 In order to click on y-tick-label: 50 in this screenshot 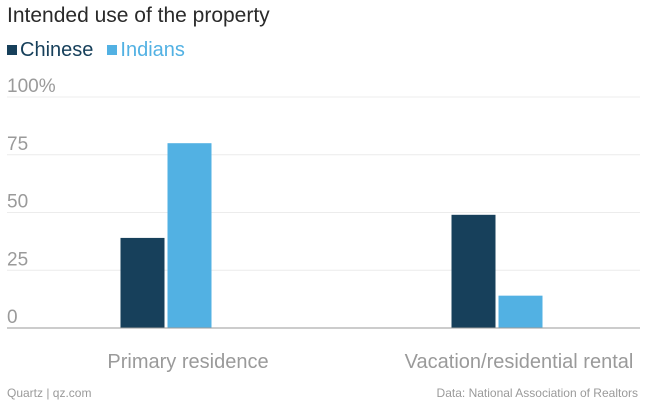, I will do `click(17, 202)`.